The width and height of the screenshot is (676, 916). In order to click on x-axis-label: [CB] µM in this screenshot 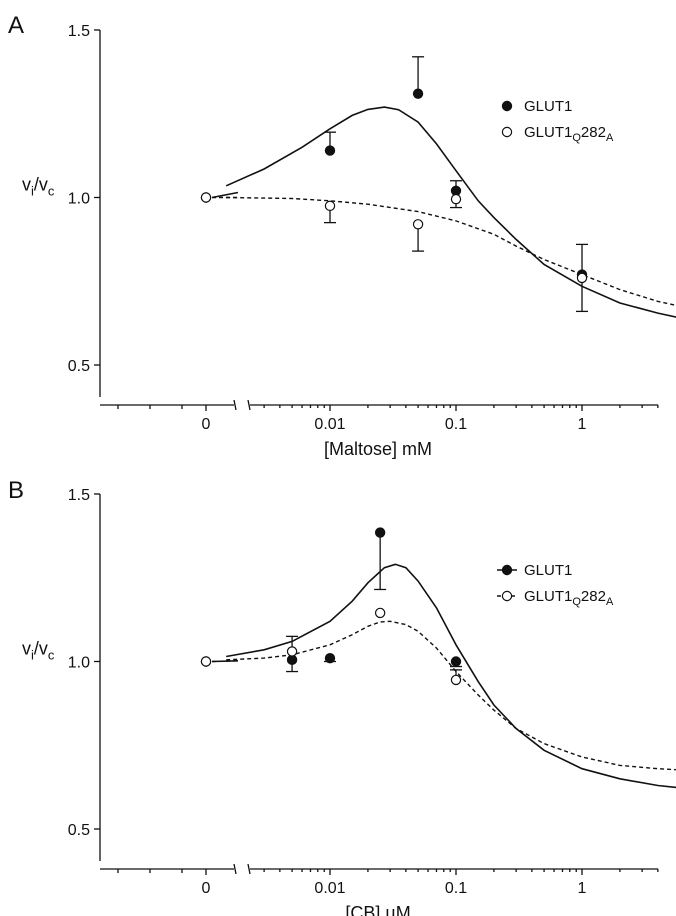, I will do `click(377, 909)`.